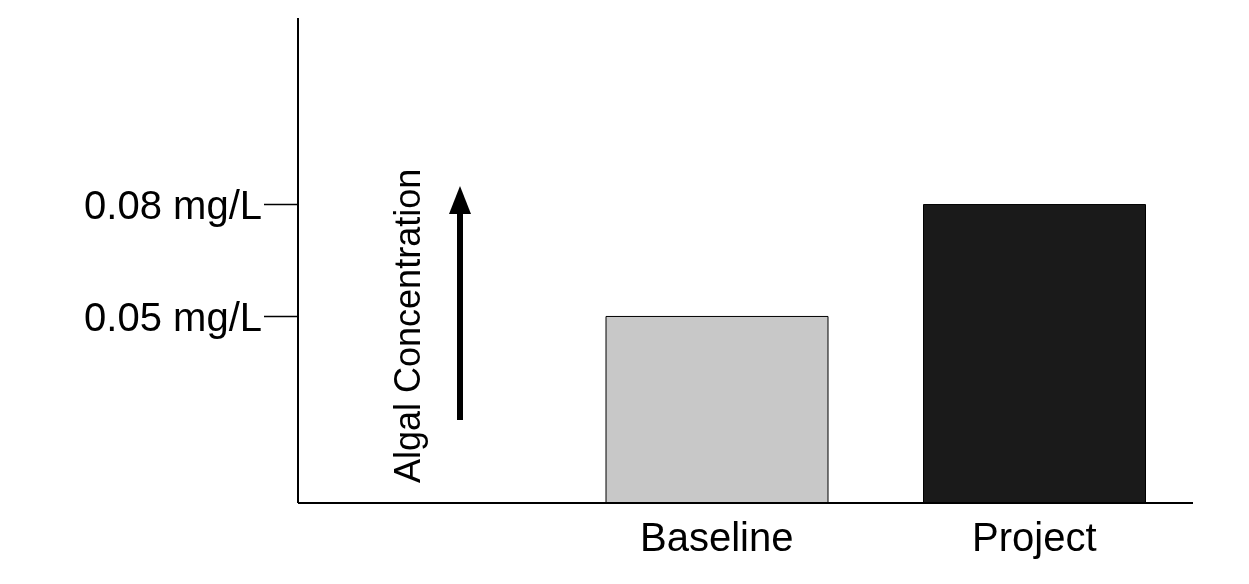  Describe the element at coordinates (173, 204) in the screenshot. I see `y-tick-label: 0.08 mg/L` at that location.